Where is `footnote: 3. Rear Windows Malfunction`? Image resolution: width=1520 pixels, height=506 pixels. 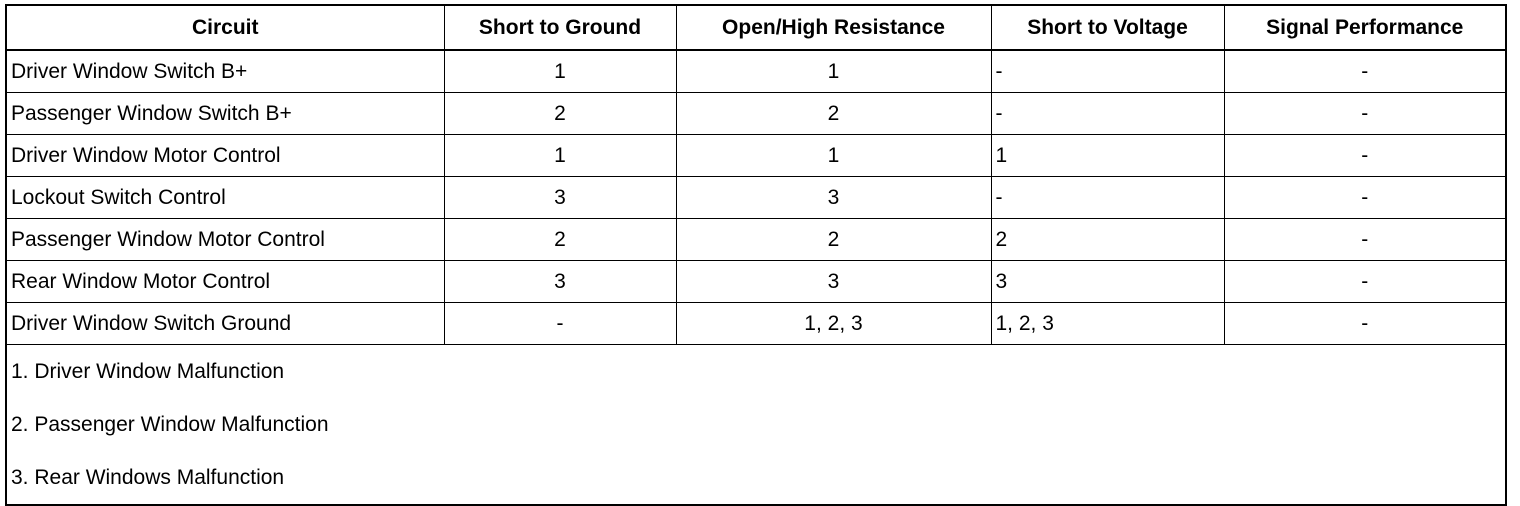 footnote: 3. Rear Windows Malfunction is located at coordinates (756, 478).